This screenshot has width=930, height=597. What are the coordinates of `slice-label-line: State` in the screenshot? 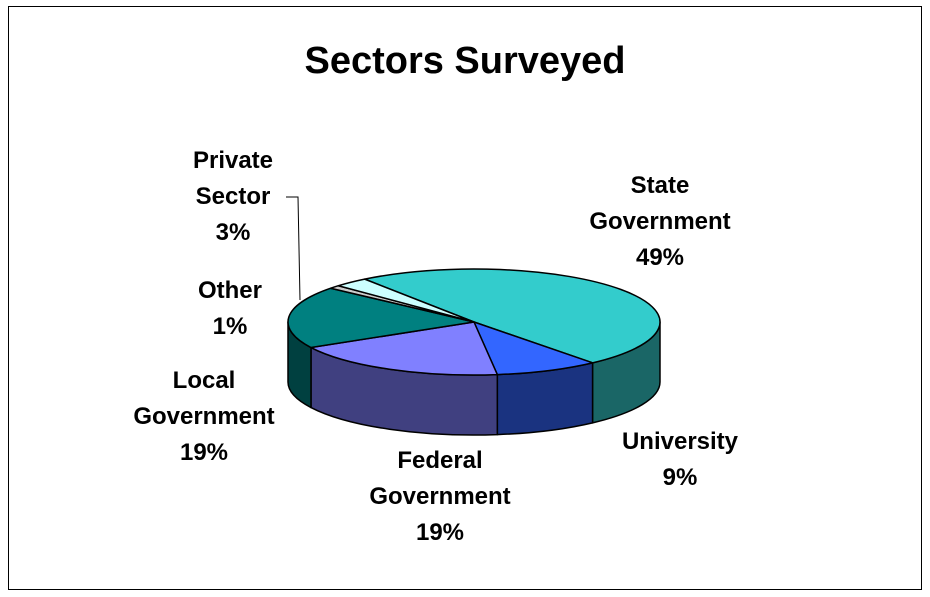 It's located at (660, 185).